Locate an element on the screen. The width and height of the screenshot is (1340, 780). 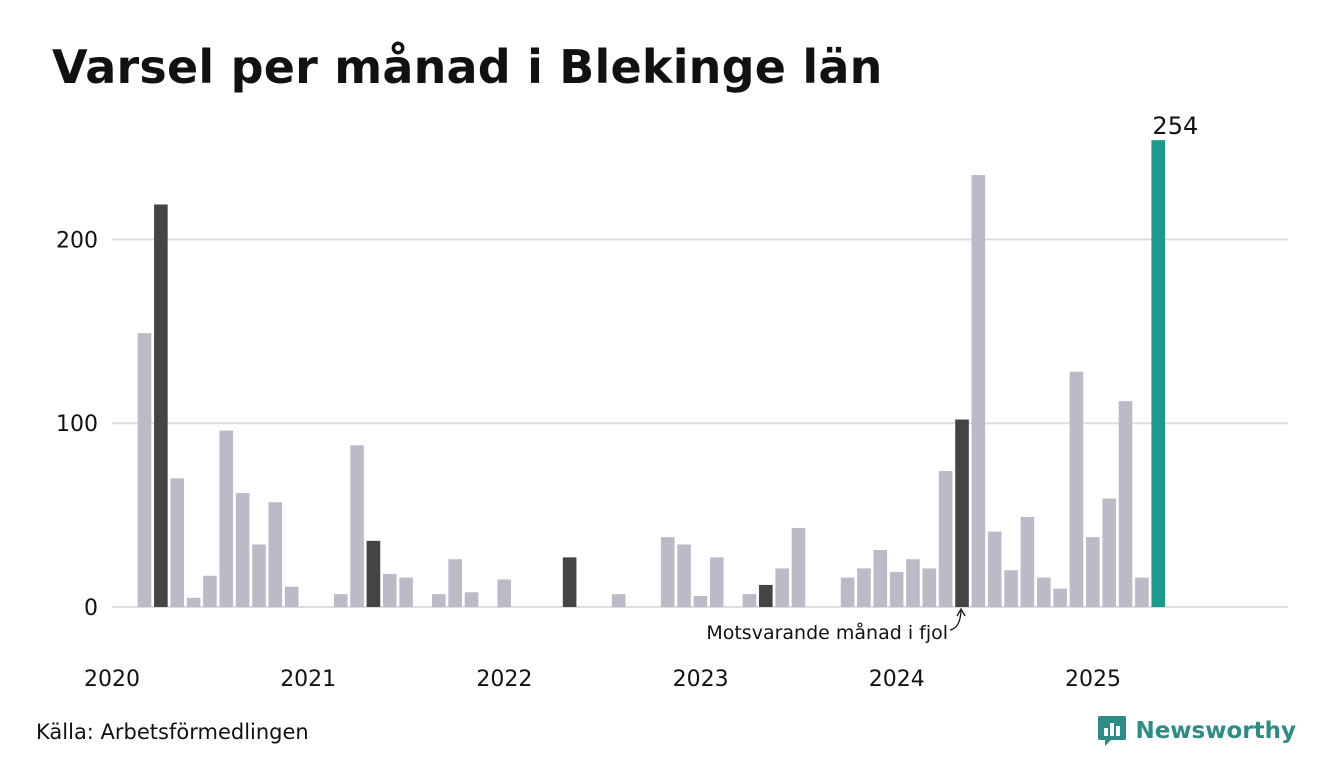
chart-title: Varsel per månad i Blekinge län is located at coordinates (467, 67).